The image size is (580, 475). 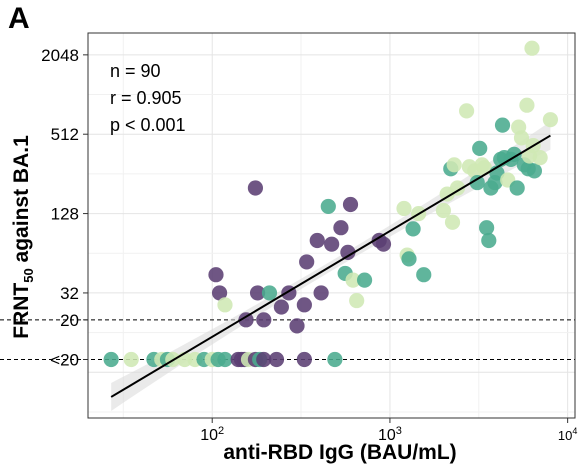 What do you see at coordinates (148, 125) in the screenshot?
I see `stat-p: p < 0.001` at bounding box center [148, 125].